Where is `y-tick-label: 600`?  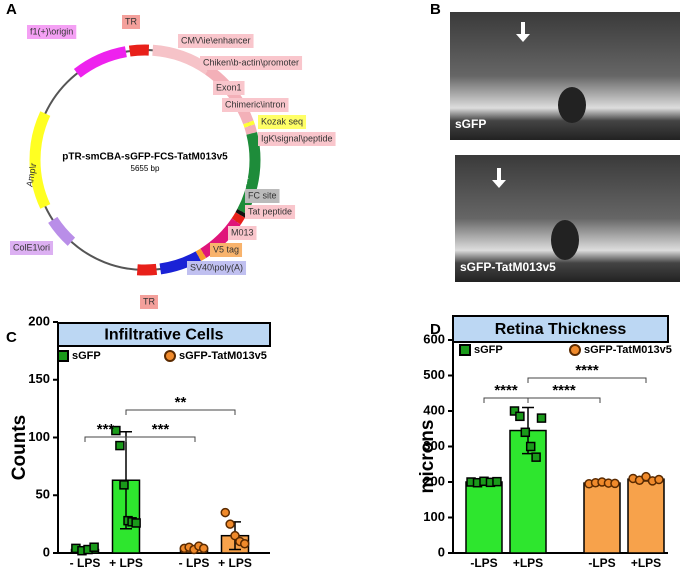
y-tick-label: 600 is located at coordinates (434, 338).